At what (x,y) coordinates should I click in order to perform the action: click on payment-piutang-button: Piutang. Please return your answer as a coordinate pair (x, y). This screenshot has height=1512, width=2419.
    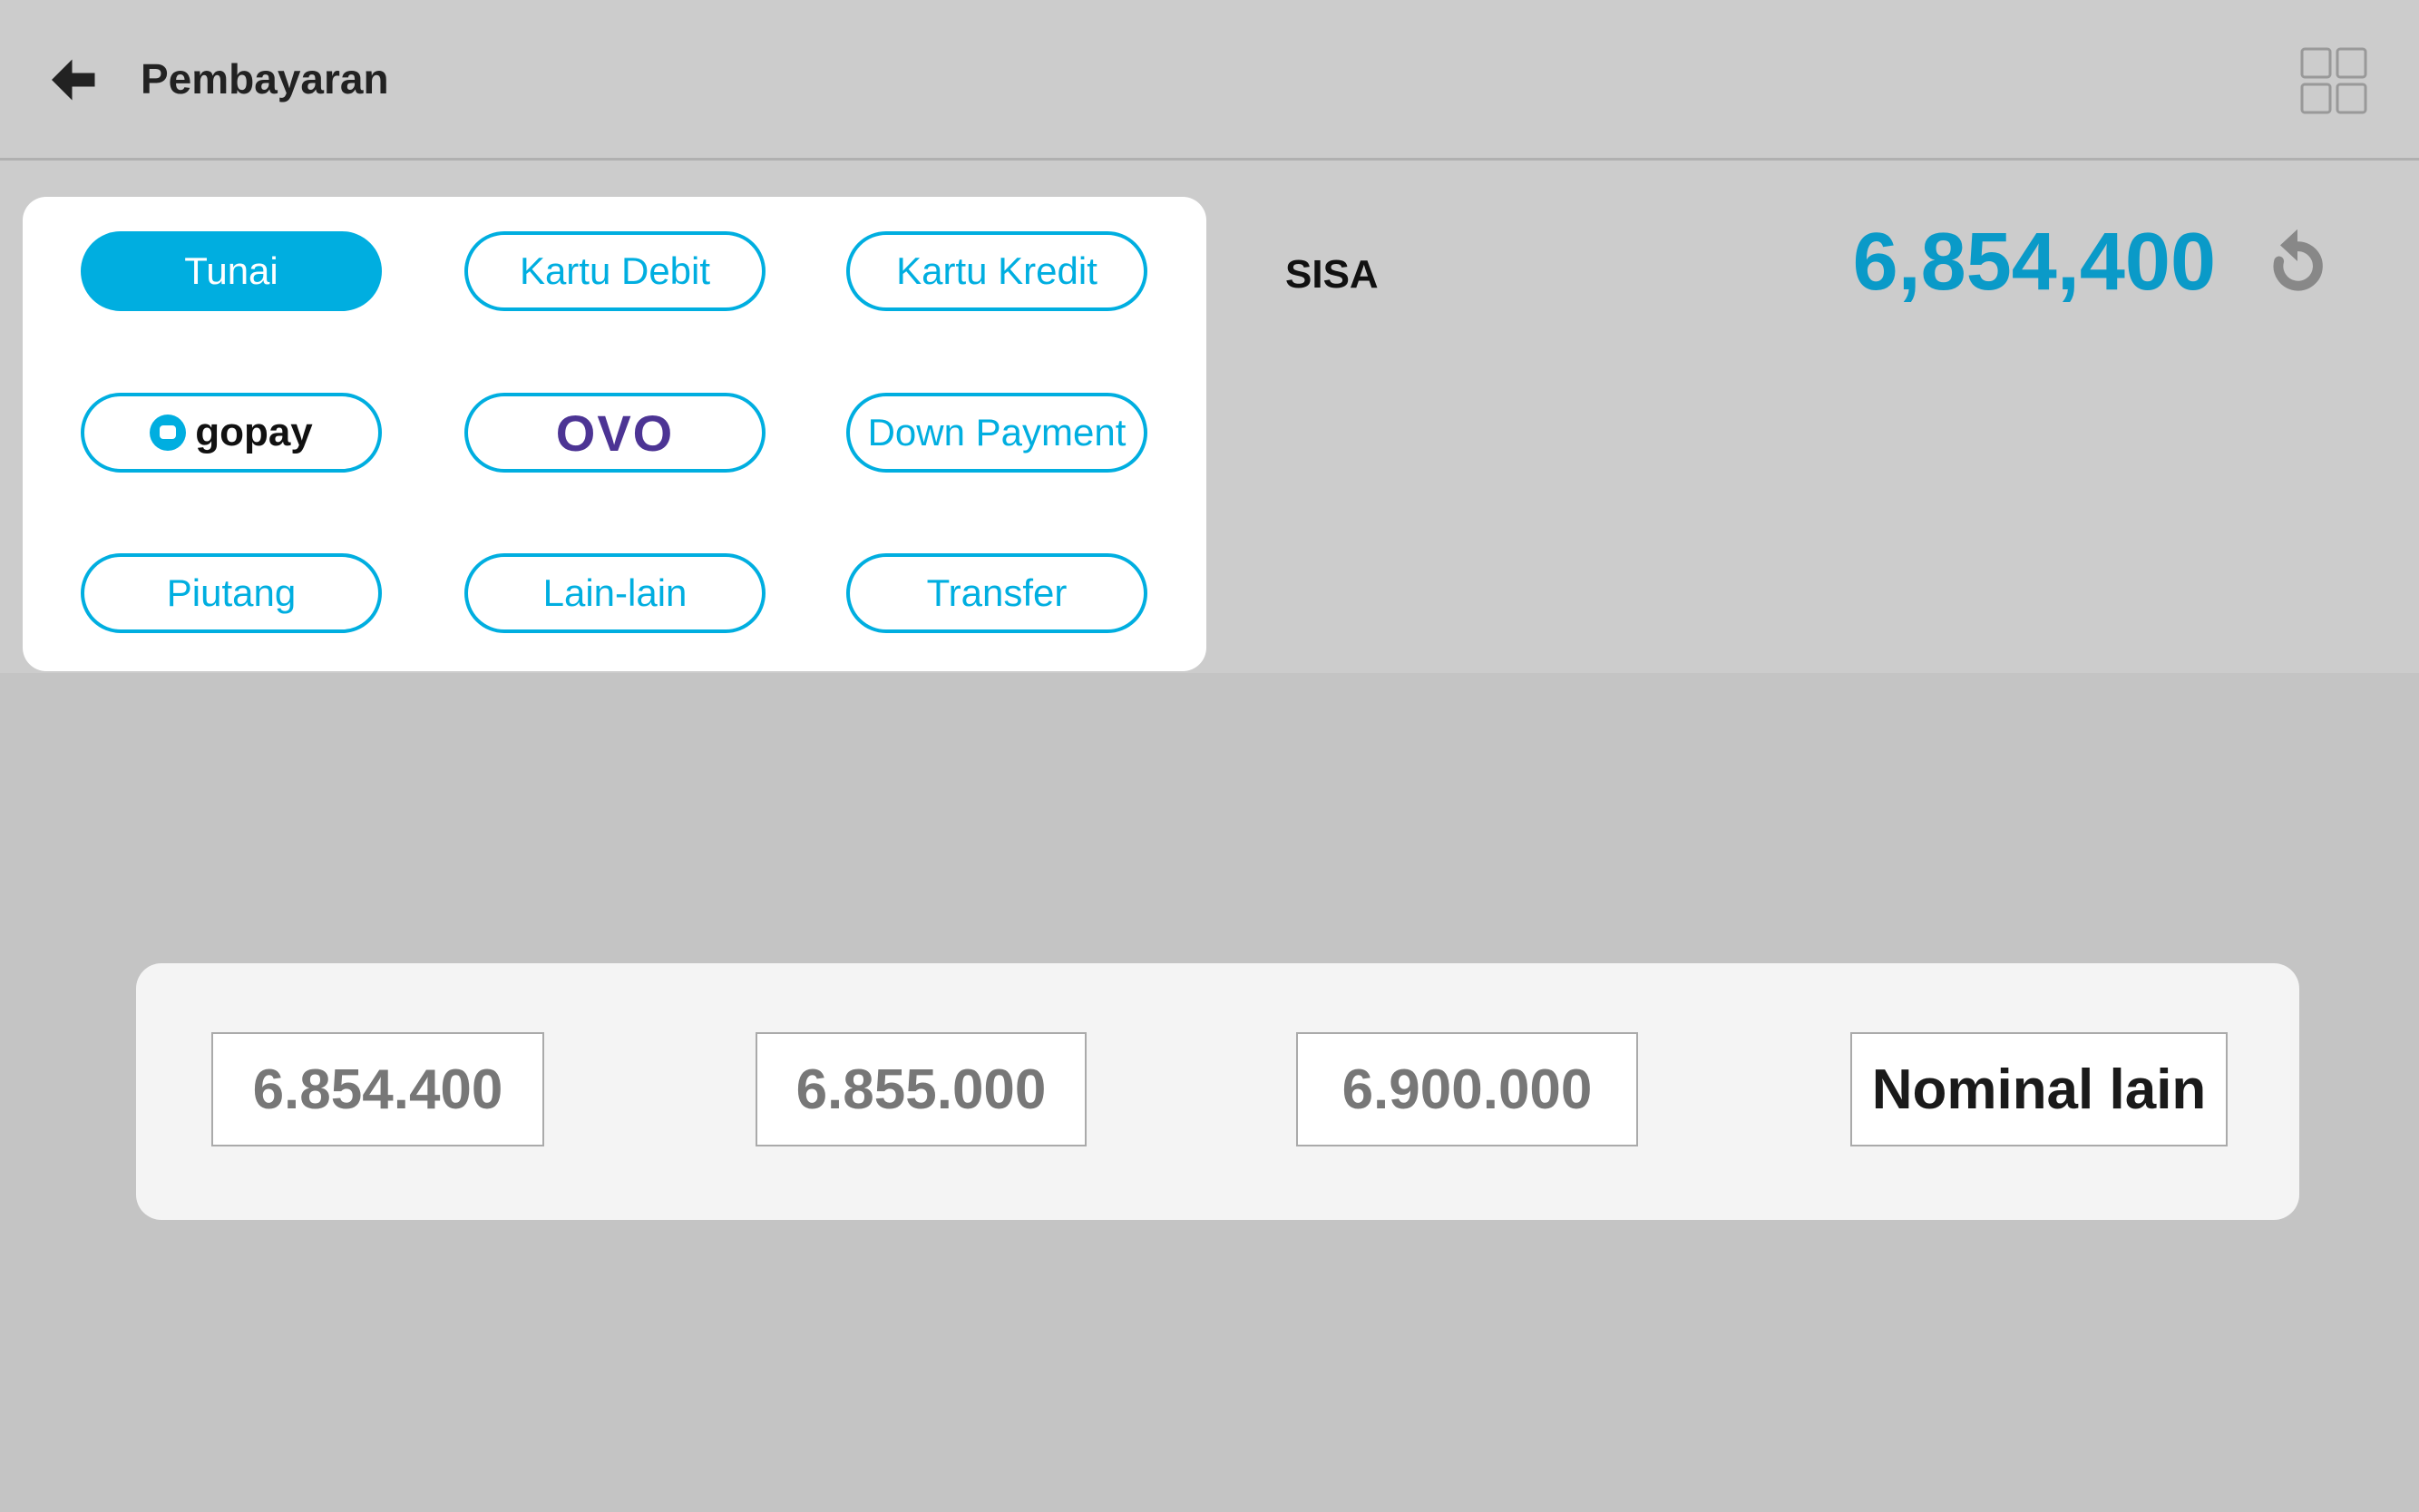
    Looking at the image, I should click on (232, 593).